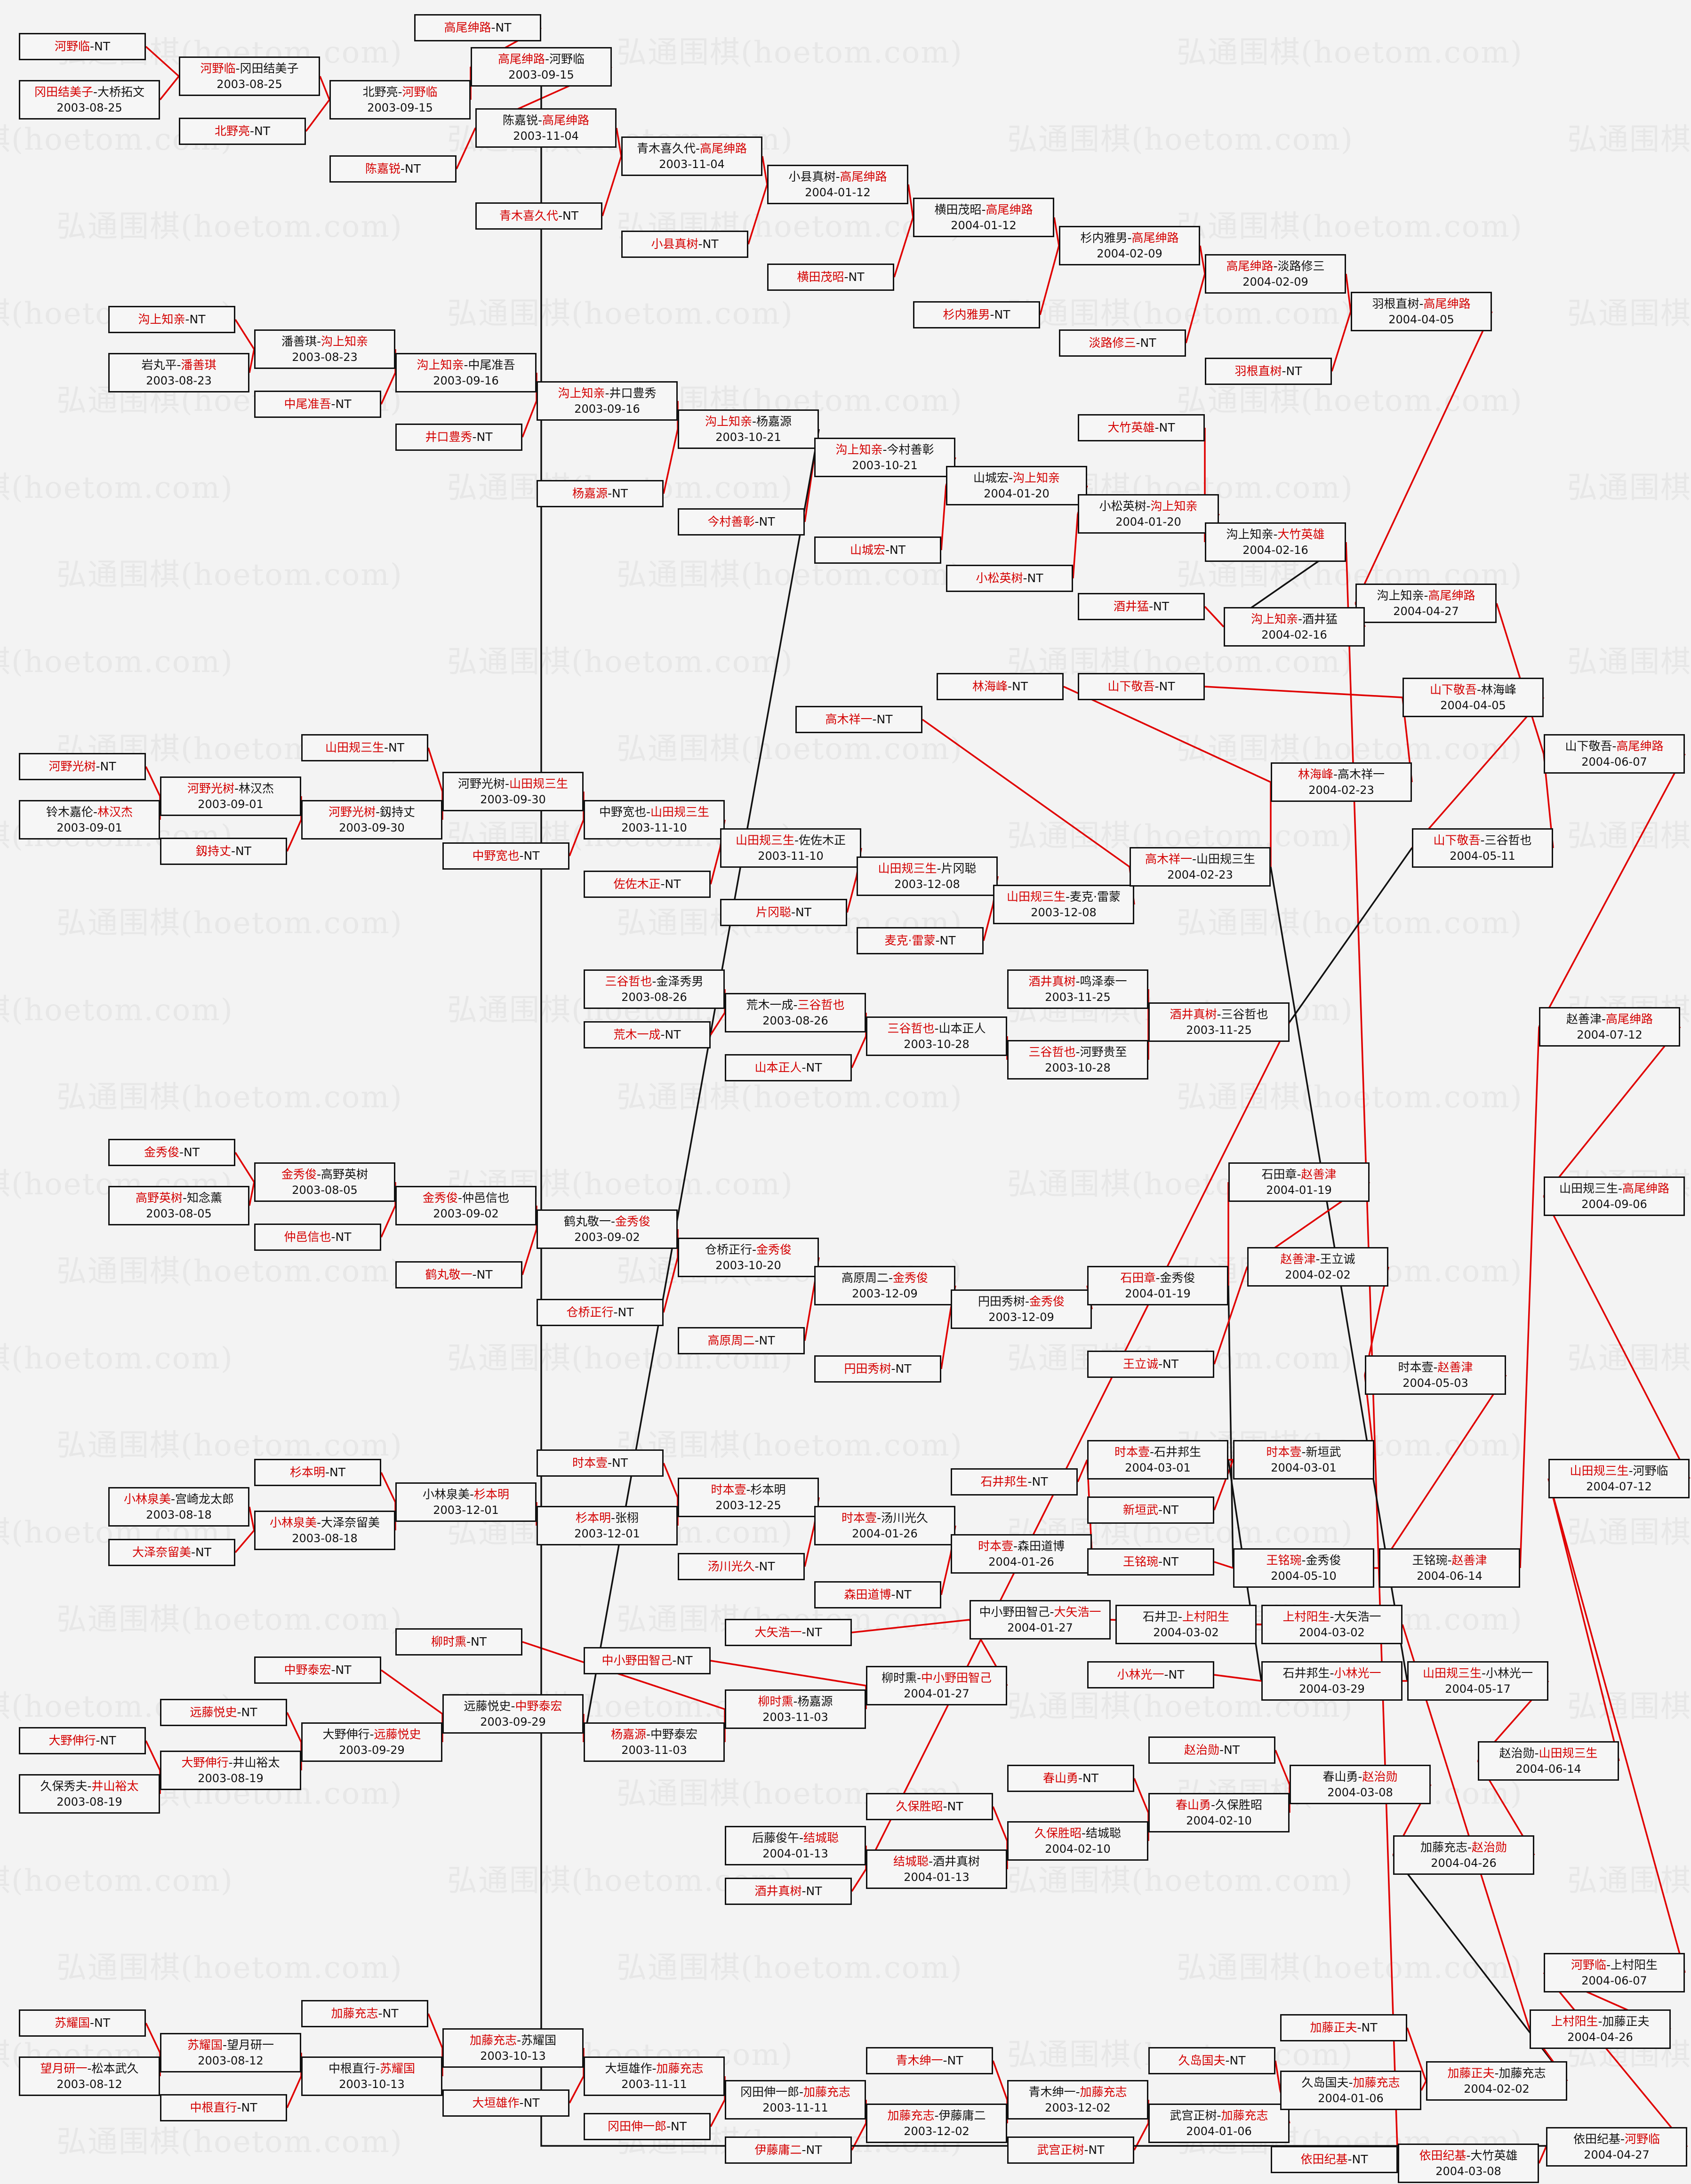  What do you see at coordinates (654, 2076) in the screenshot?
I see `match-box: 大垣雄作-加藤充志 2003-11-11` at bounding box center [654, 2076].